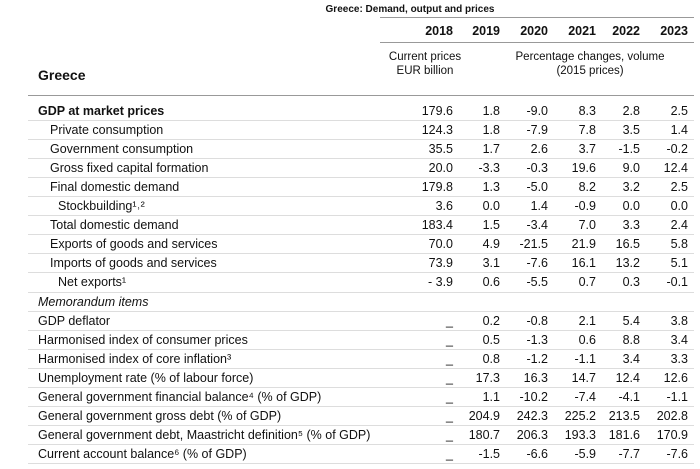  Describe the element at coordinates (92, 282) in the screenshot. I see `row-label: Net exports¹` at that location.